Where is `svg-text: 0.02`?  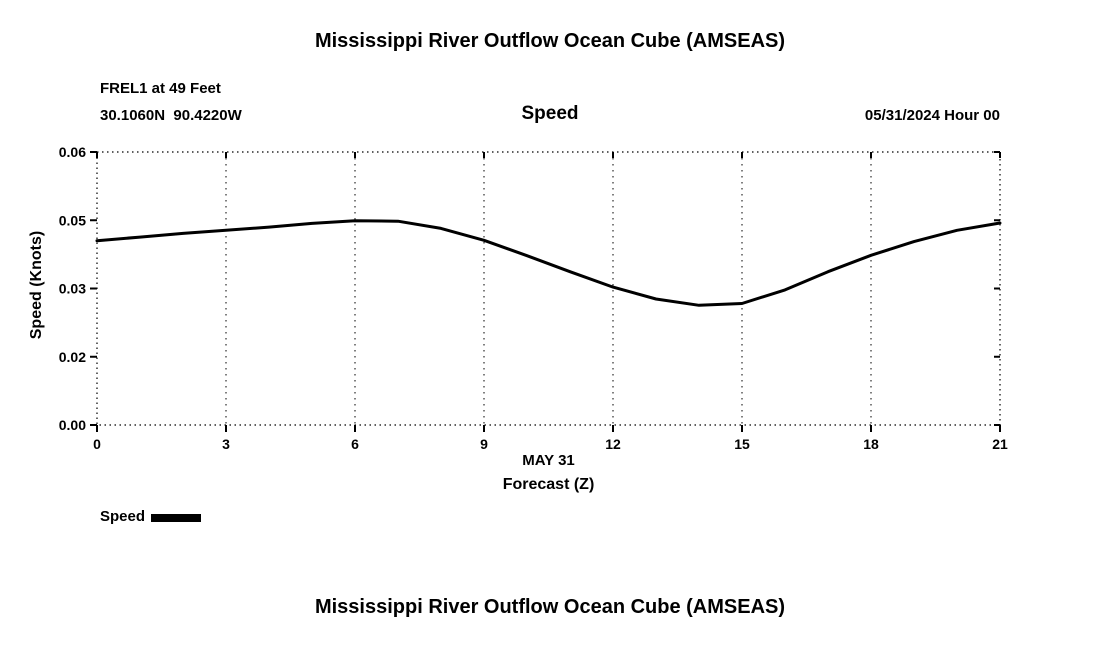 svg-text: 0.02 is located at coordinates (72, 357).